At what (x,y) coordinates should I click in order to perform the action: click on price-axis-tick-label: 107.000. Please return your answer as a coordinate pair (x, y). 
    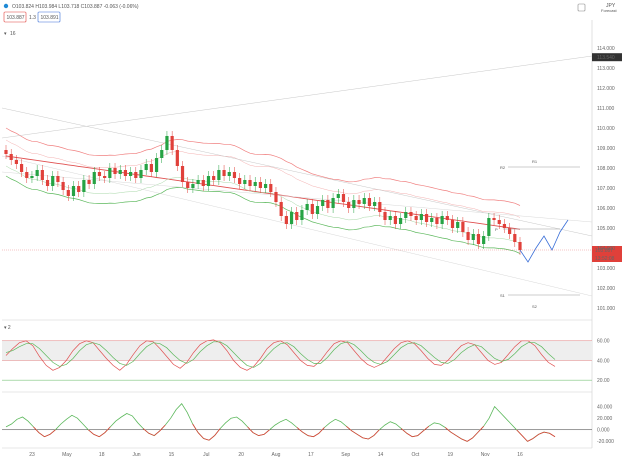
    Looking at the image, I should click on (606, 189).